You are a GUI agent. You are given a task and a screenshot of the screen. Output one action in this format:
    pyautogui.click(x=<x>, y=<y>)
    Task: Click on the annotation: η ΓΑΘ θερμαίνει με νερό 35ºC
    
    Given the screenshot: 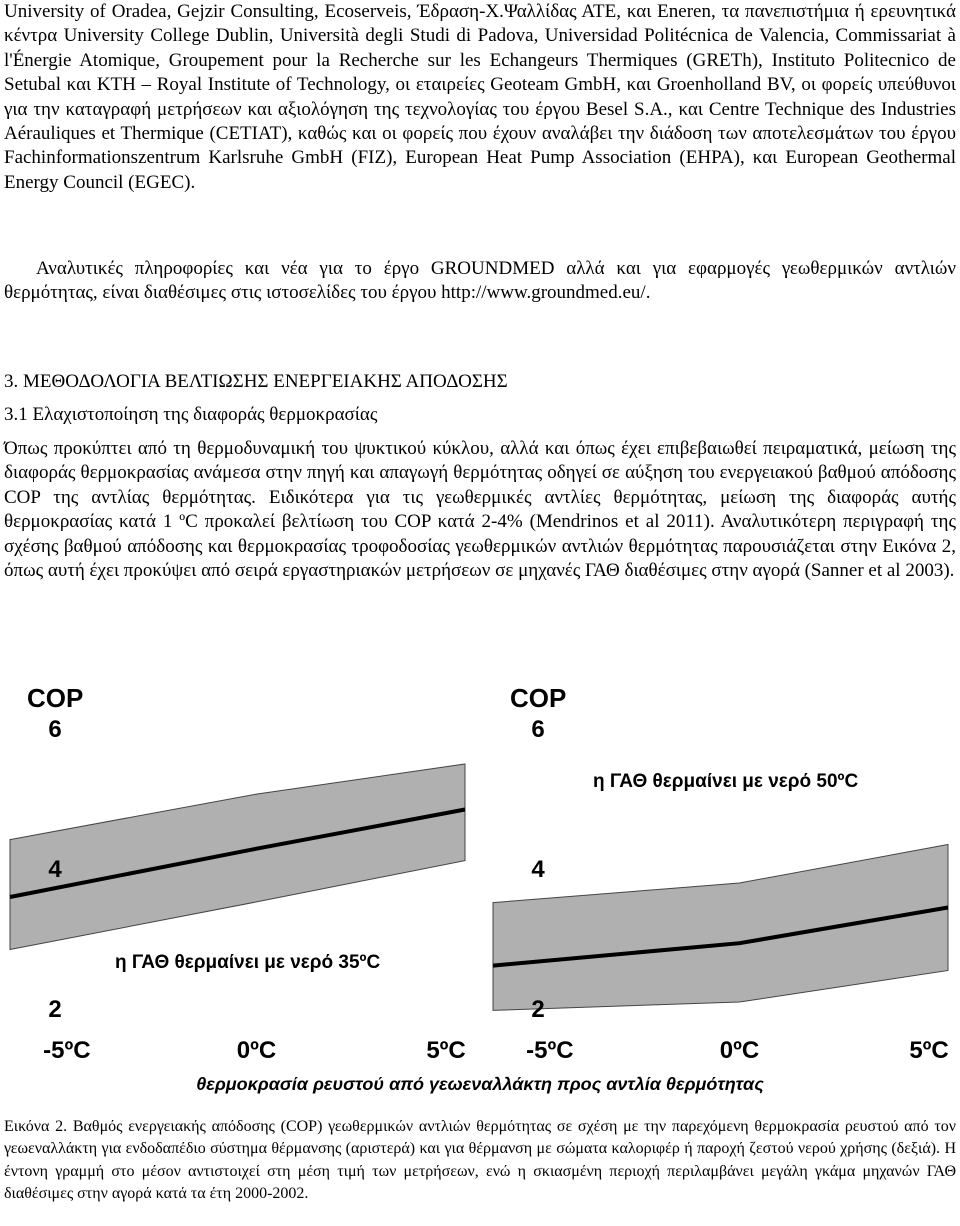 What is the action you would take?
    pyautogui.click(x=247, y=962)
    